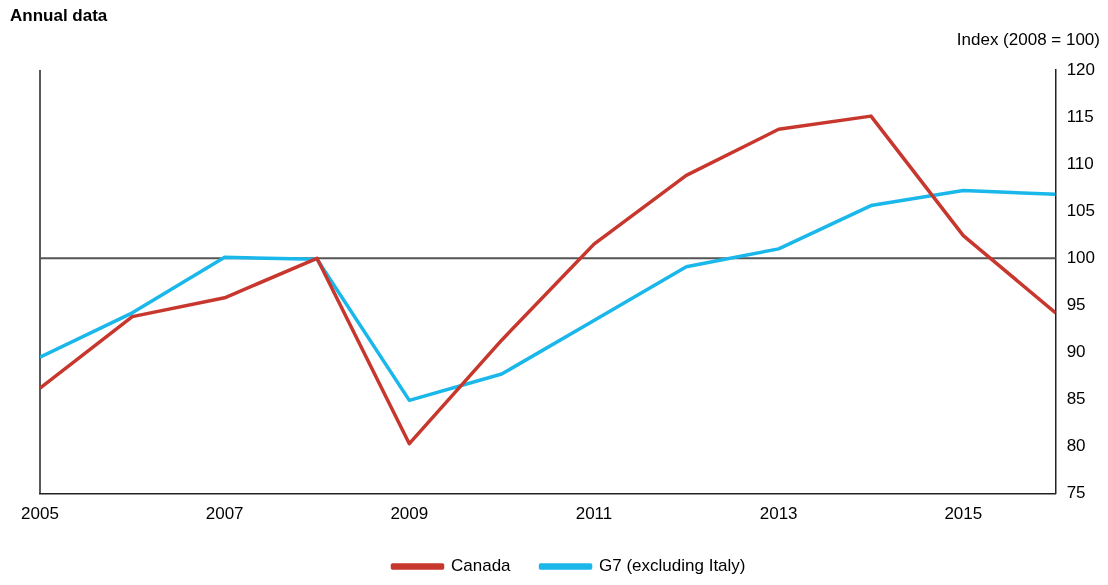 This screenshot has height=585, width=1108. Describe the element at coordinates (1076, 446) in the screenshot. I see `y-tick-label: 80` at that location.